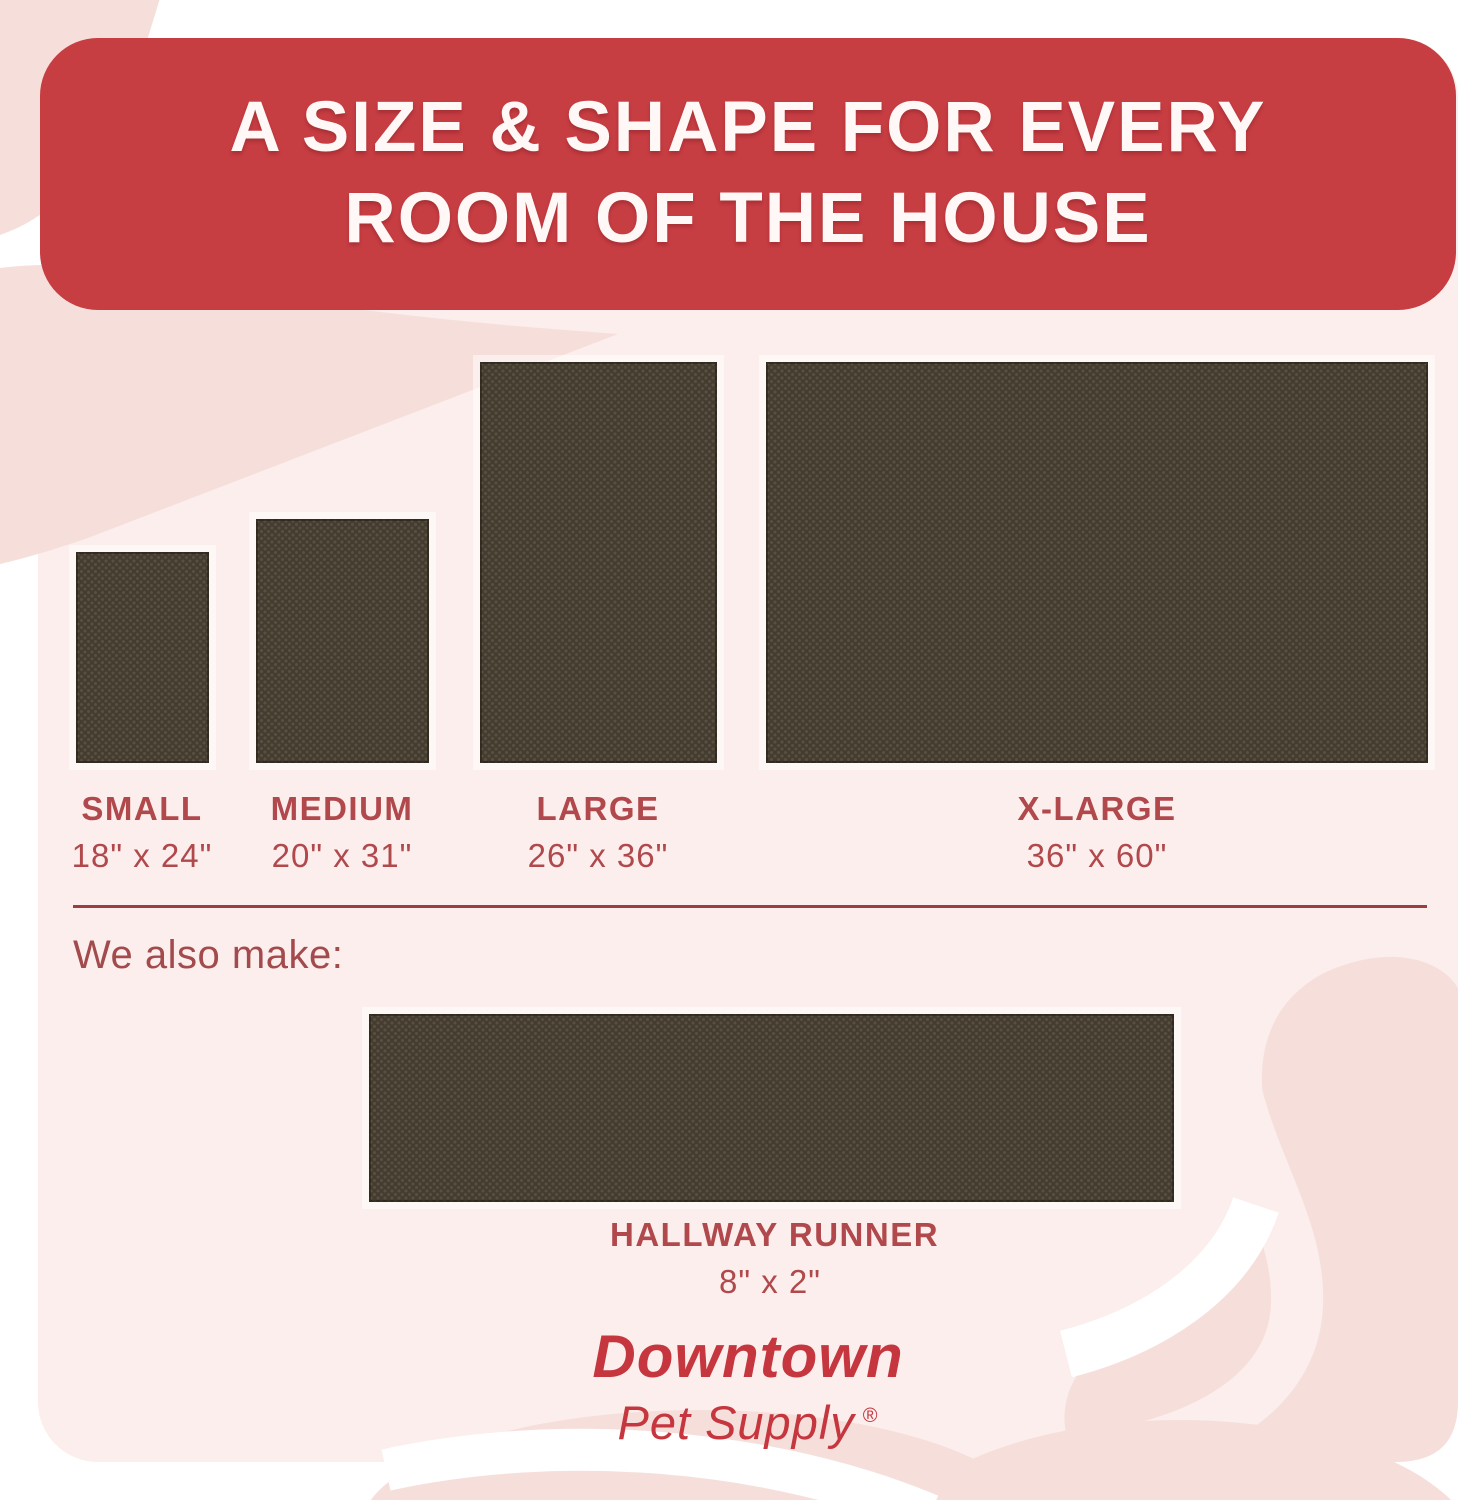 The width and height of the screenshot is (1463, 1500). What do you see at coordinates (142, 808) in the screenshot?
I see `size-name: SMALL` at bounding box center [142, 808].